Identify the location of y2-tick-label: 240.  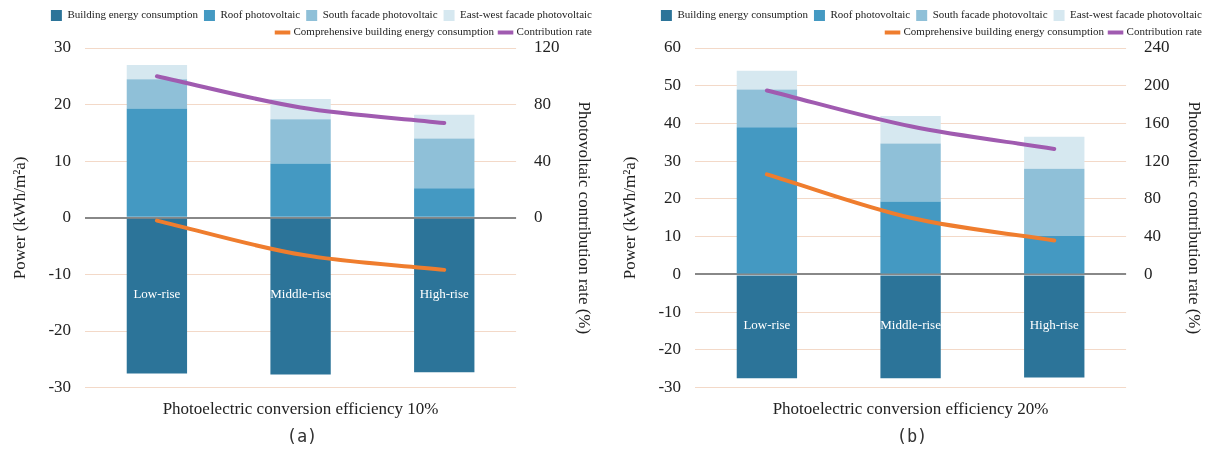
(1157, 47).